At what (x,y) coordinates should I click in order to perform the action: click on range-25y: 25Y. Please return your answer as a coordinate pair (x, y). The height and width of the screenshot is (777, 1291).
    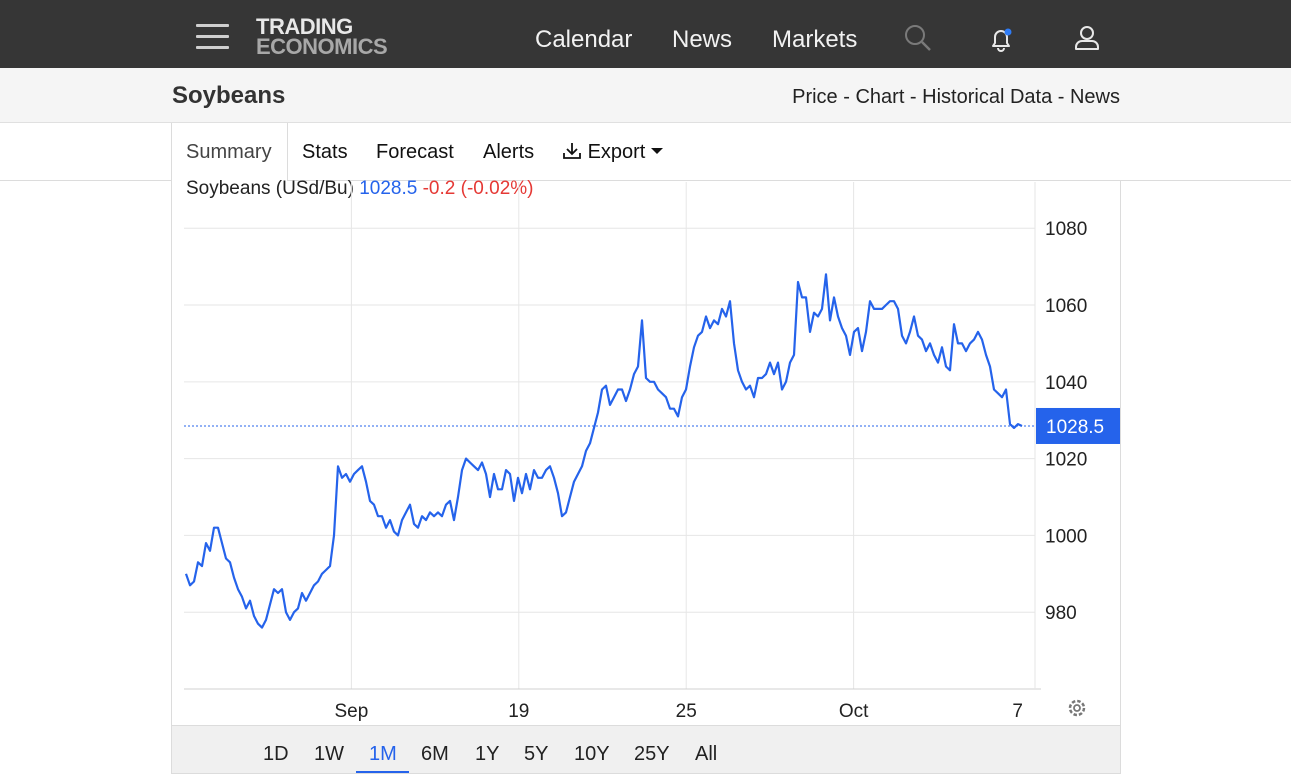
    Looking at the image, I should click on (652, 754).